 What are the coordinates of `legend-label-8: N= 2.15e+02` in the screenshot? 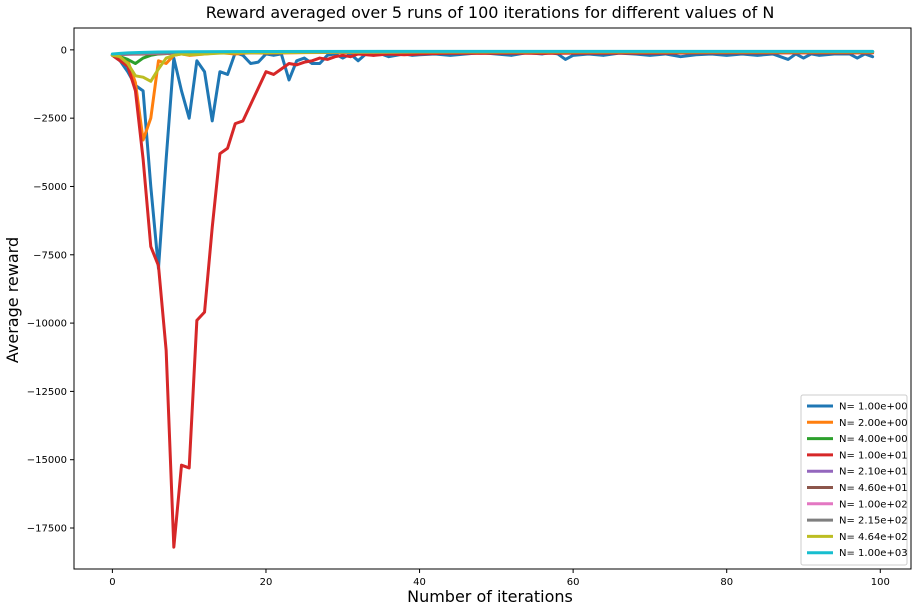 It's located at (873, 521).